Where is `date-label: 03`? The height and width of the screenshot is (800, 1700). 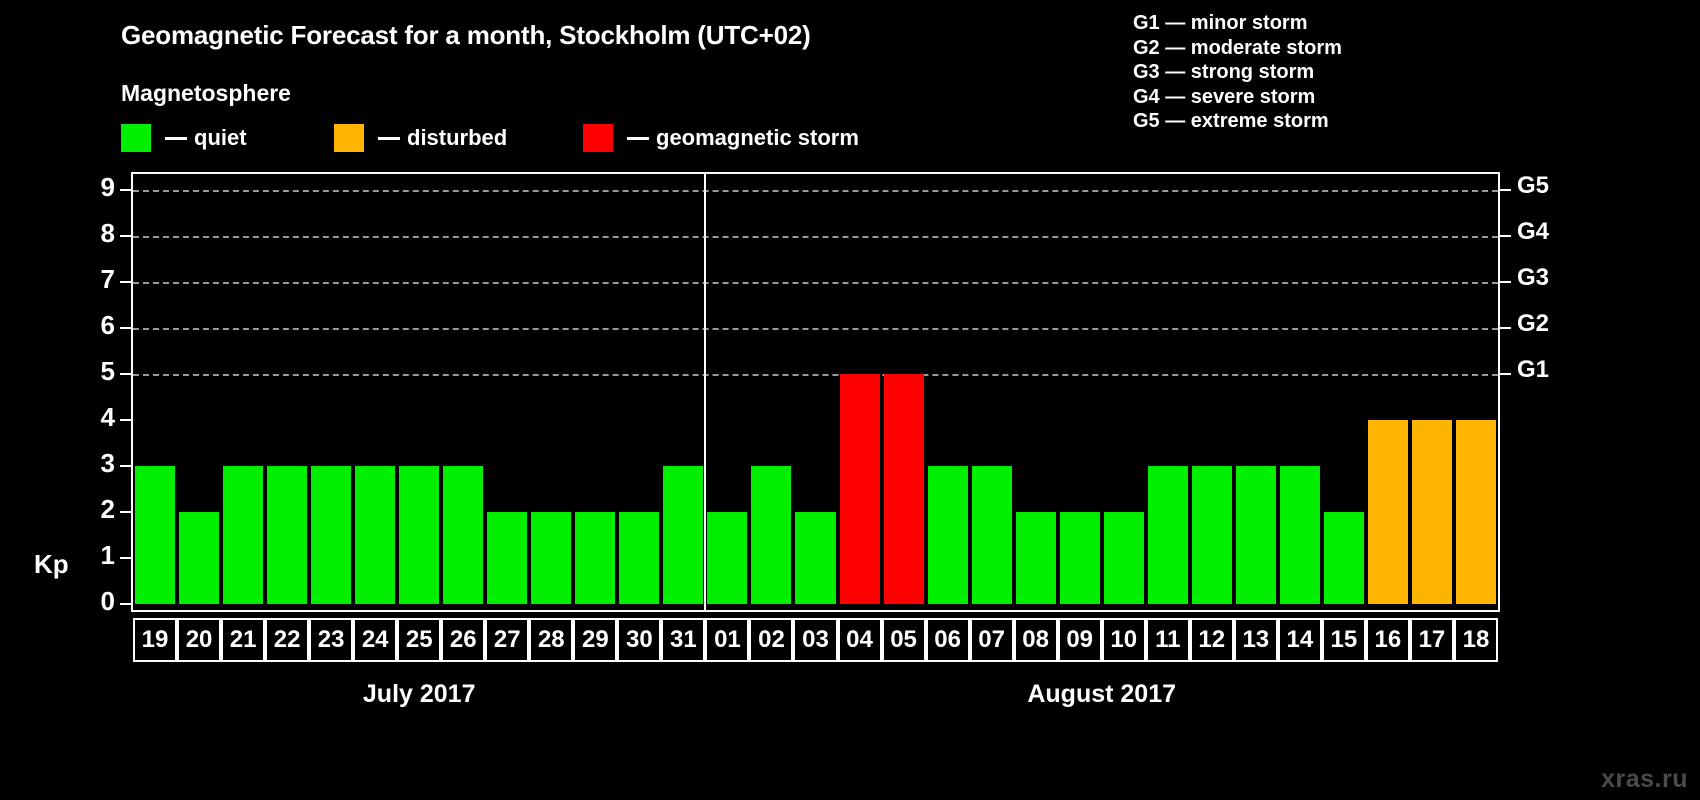 date-label: 03 is located at coordinates (815, 640).